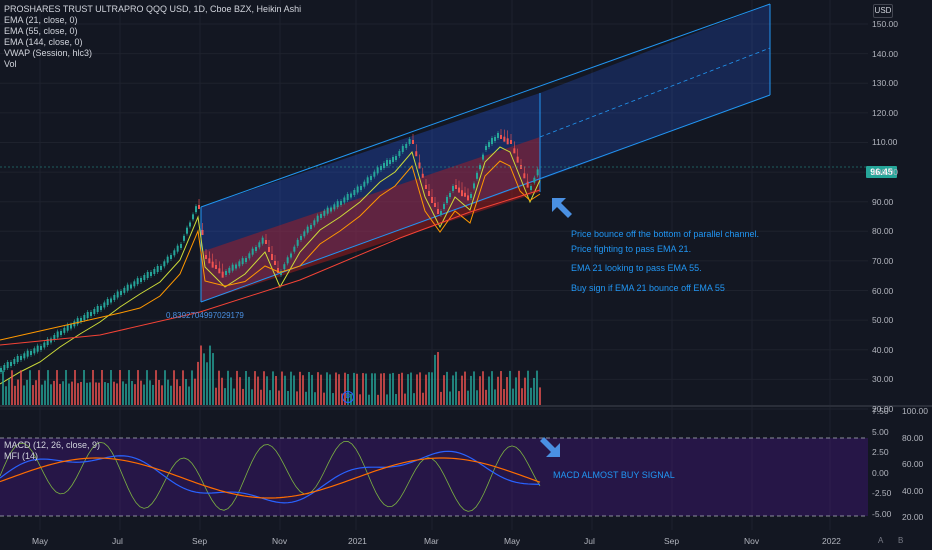 Image resolution: width=932 pixels, height=550 pixels. I want to click on current-price-tag: 96.45, so click(881, 172).